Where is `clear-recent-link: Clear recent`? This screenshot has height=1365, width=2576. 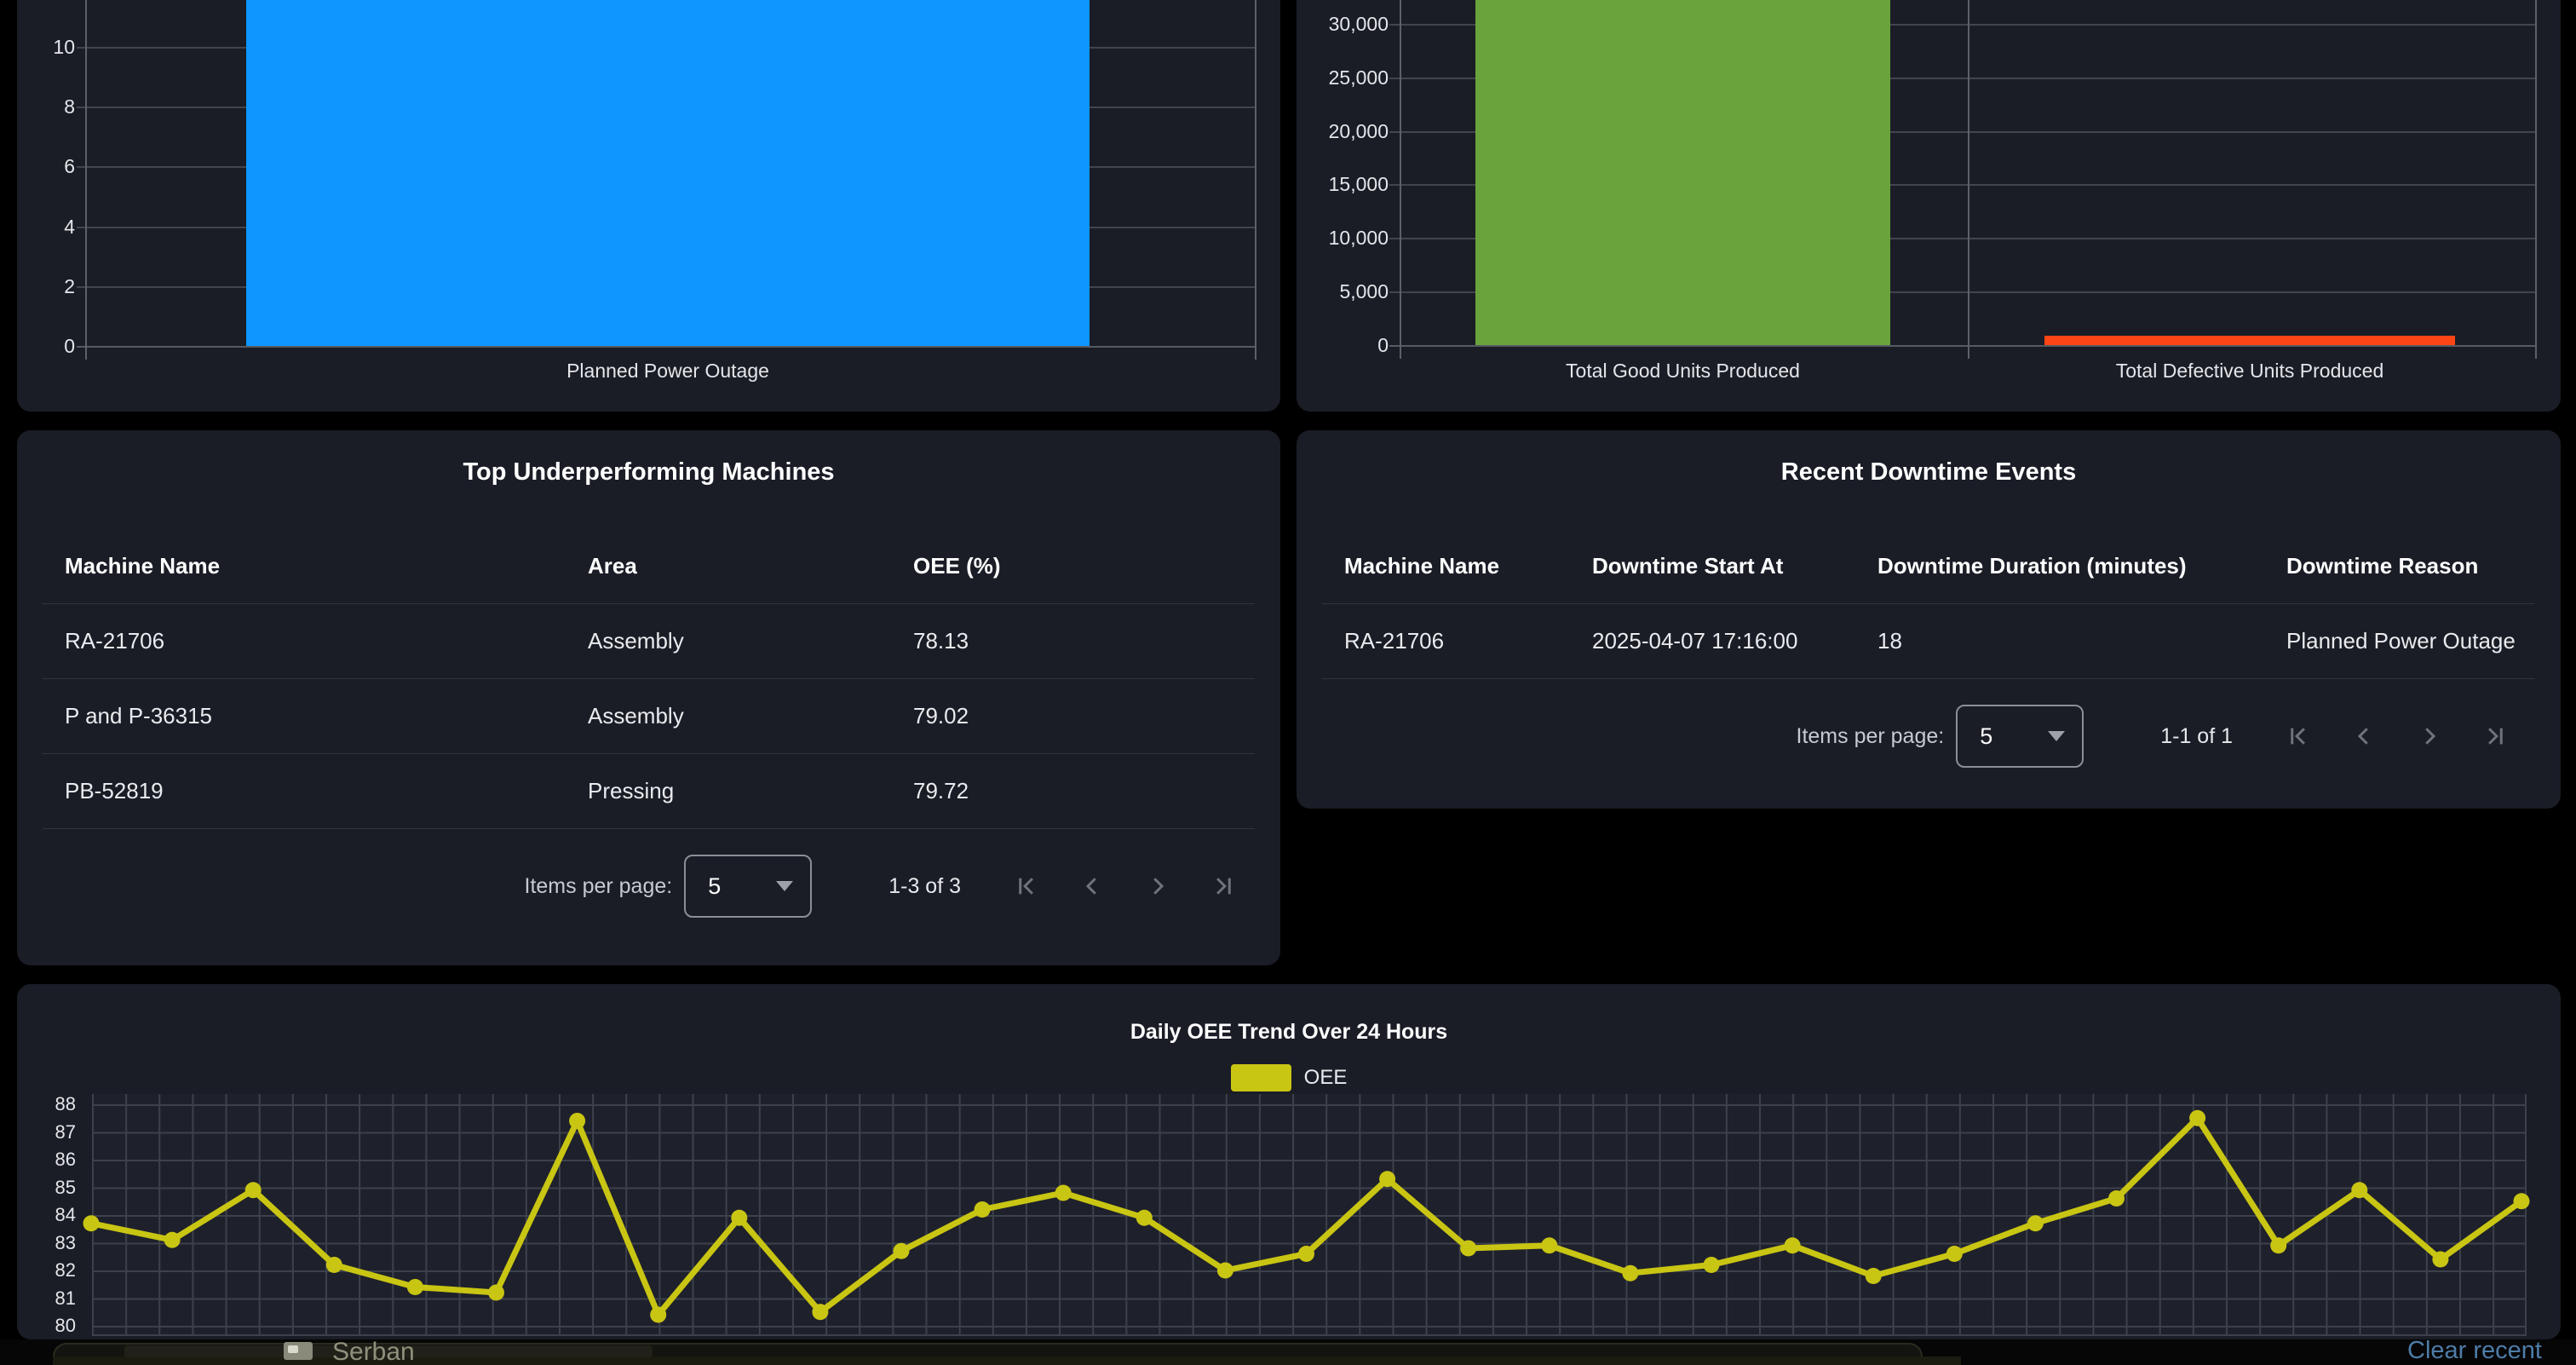 clear-recent-link: Clear recent is located at coordinates (2475, 1350).